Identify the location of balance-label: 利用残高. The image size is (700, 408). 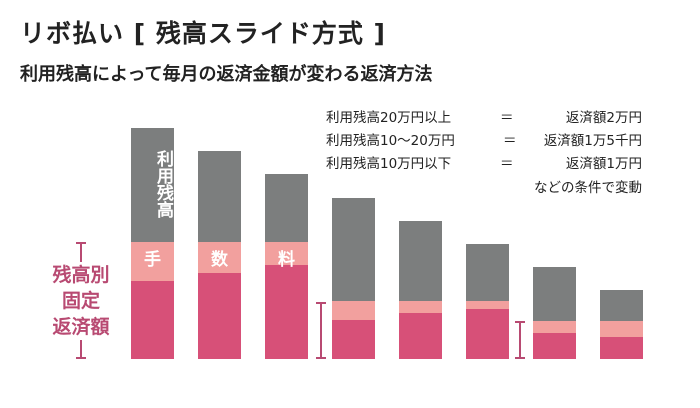
(163, 184).